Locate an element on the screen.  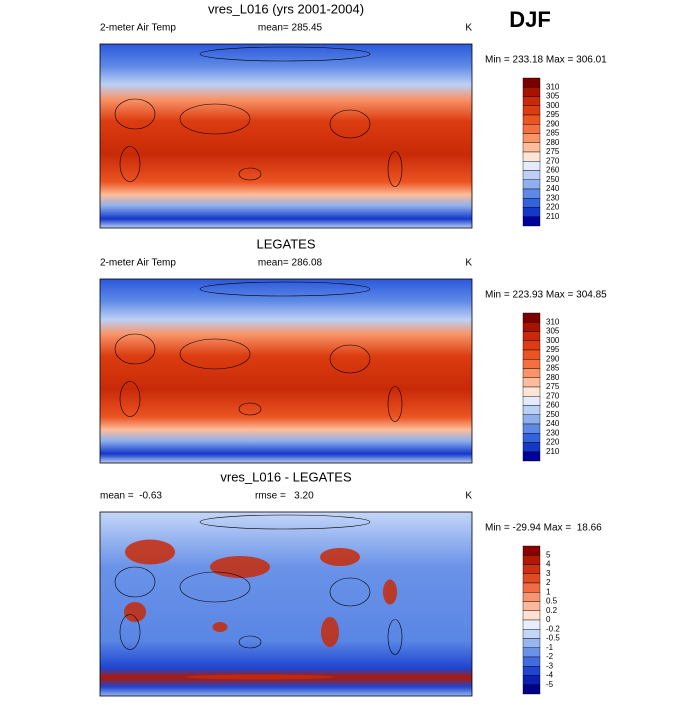
colorbar-label: -1 is located at coordinates (550, 647).